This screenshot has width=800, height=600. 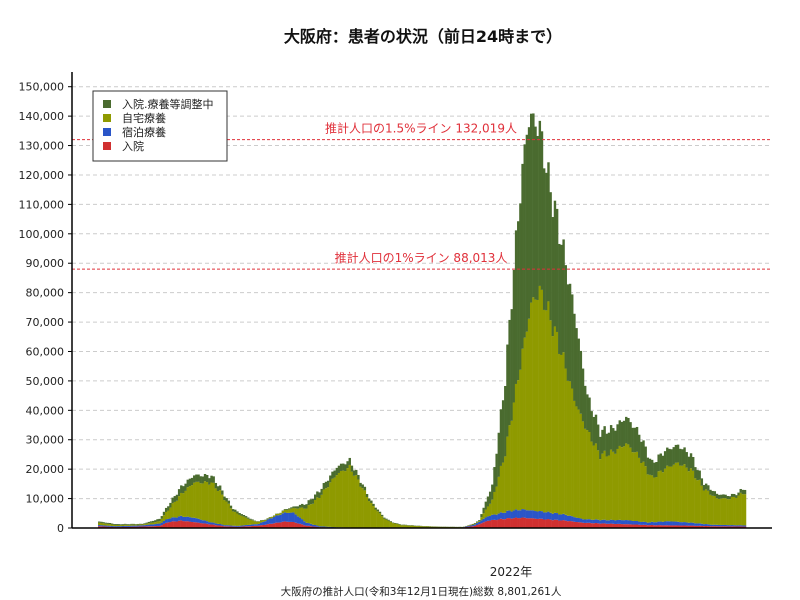 What do you see at coordinates (133, 146) in the screenshot?
I see `legend-label: 入院` at bounding box center [133, 146].